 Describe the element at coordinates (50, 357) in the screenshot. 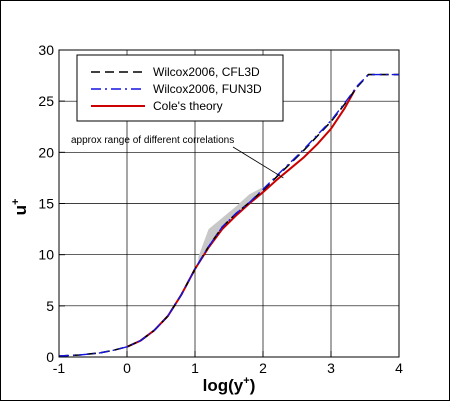

I see `y-tick-label: 0` at that location.